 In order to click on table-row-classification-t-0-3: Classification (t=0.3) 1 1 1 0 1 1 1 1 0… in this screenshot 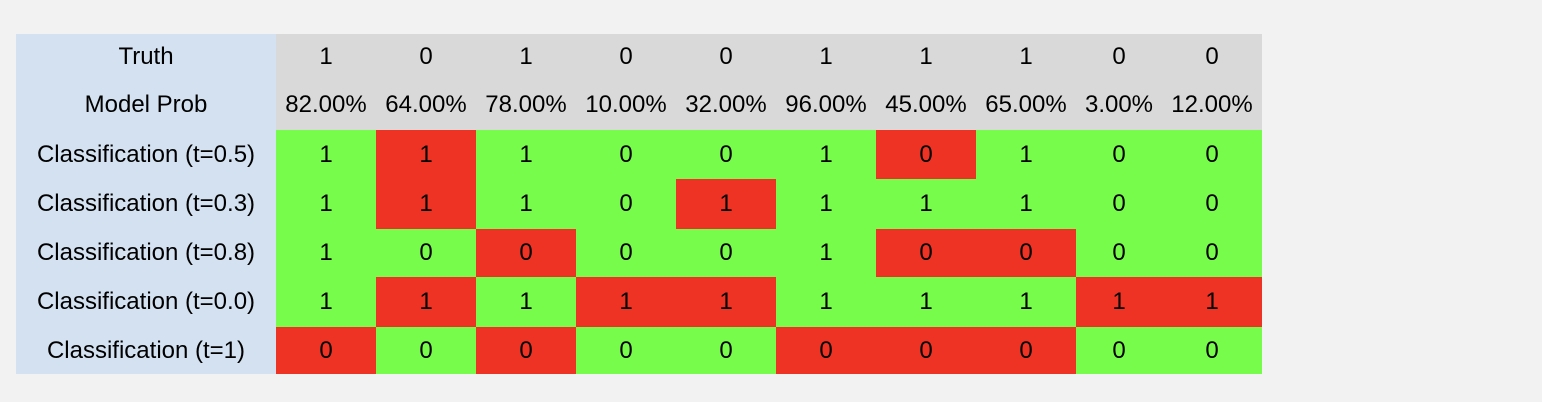, I will do `click(639, 204)`.